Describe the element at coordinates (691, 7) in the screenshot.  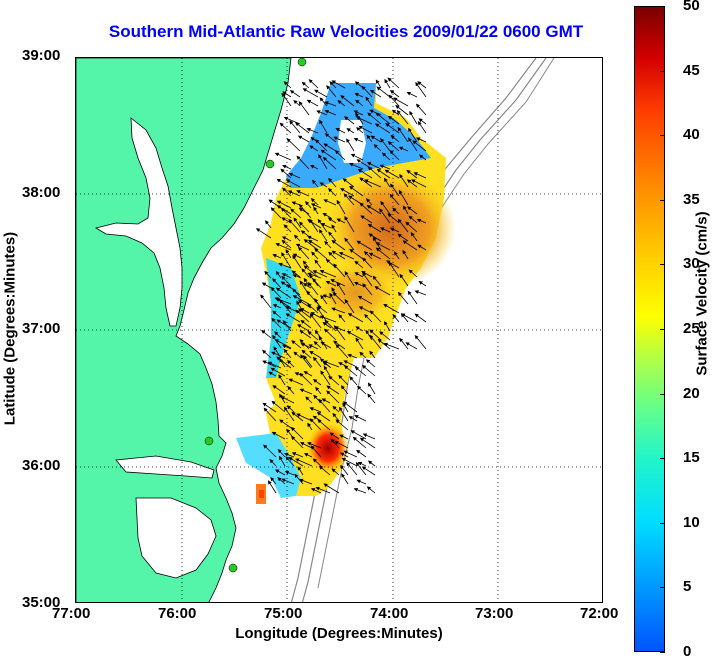
I see `colorbar-tick-label: 50` at that location.